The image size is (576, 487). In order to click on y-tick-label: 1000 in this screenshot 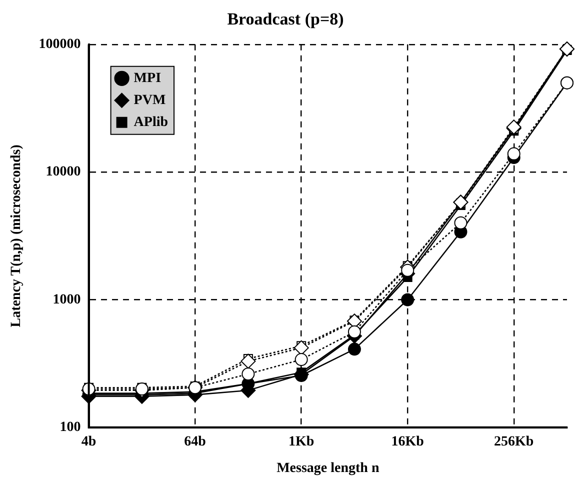, I will do `click(66, 300)`.